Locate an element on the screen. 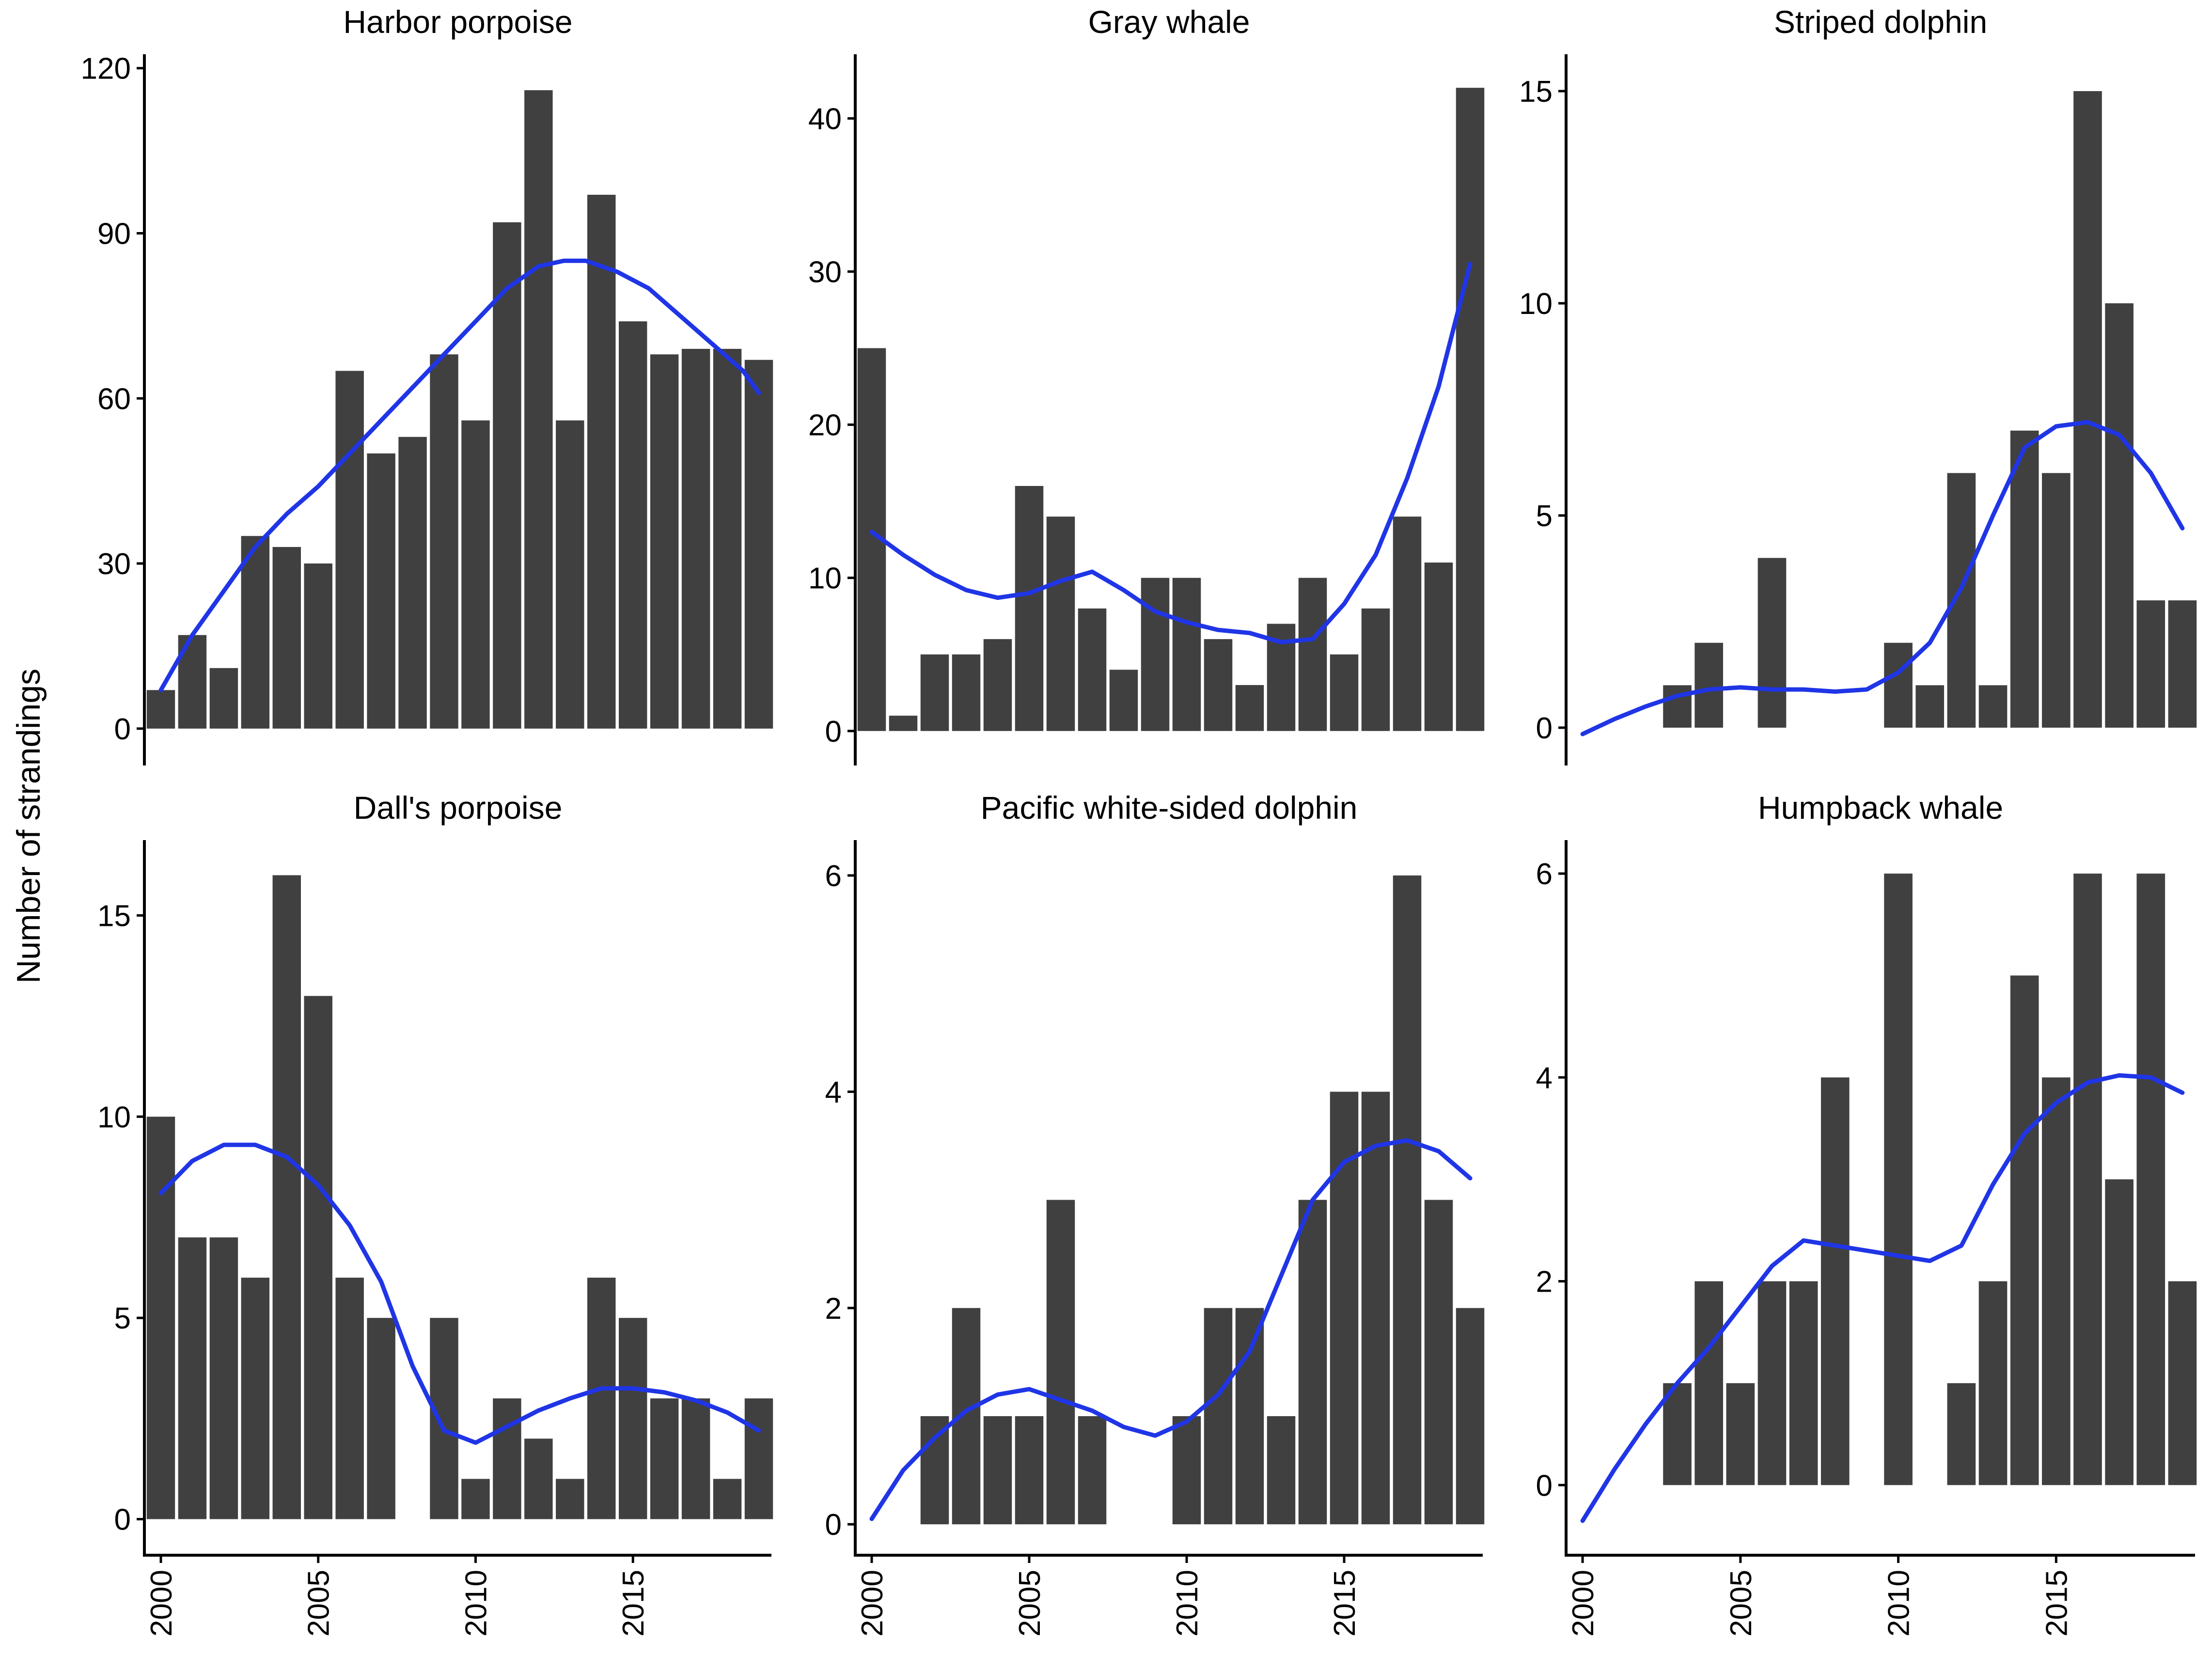  y-tick-label: 4 is located at coordinates (1544, 1078).